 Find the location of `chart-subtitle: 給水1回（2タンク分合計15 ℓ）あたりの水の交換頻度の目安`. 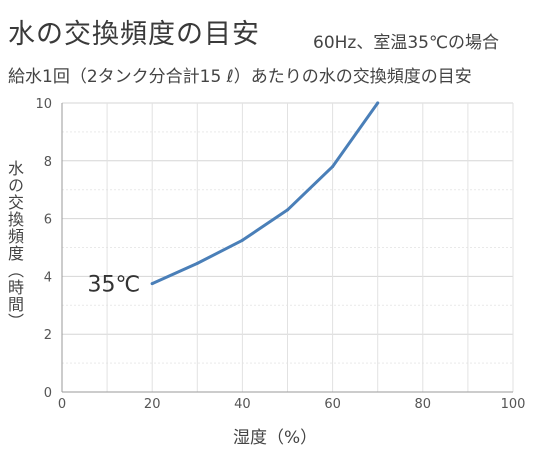

chart-subtitle: 給水1回（2タンク分合計15 ℓ）あたりの水の交換頻度の目安 is located at coordinates (240, 77).